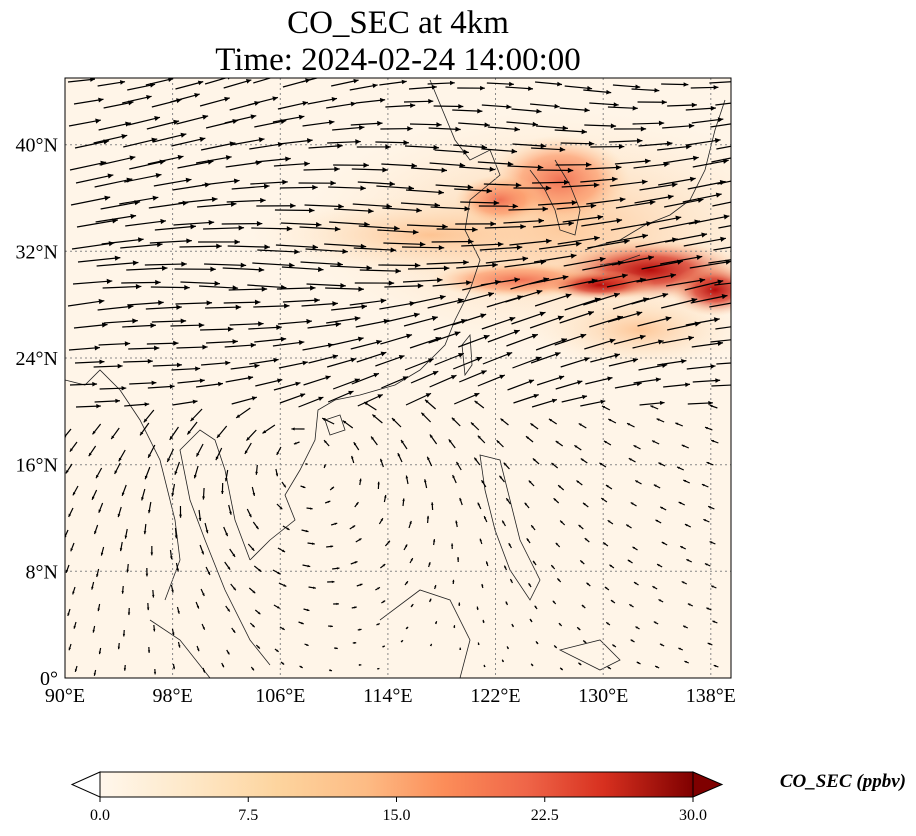 Image resolution: width=916 pixels, height=836 pixels. Describe the element at coordinates (49, 679) in the screenshot. I see `y-tick-label: 0°` at that location.